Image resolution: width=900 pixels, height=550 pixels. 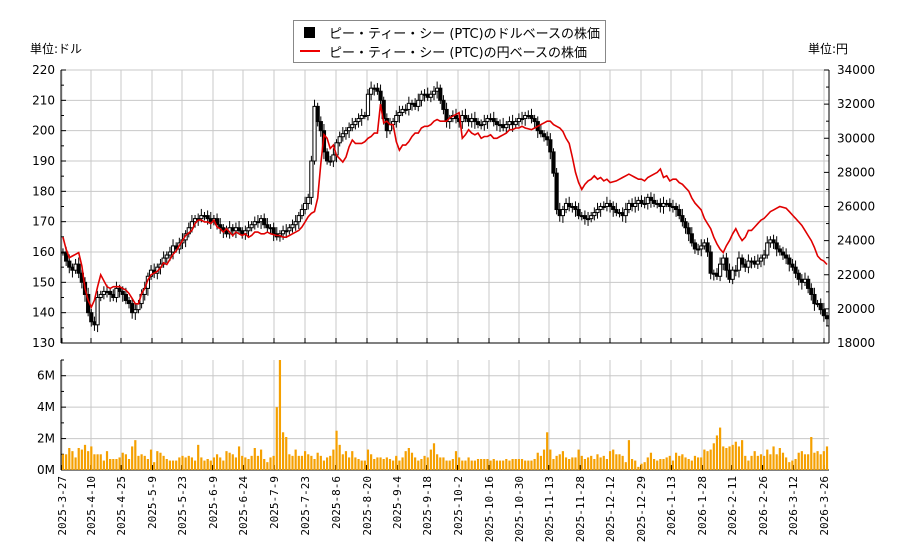 What do you see at coordinates (732, 506) in the screenshot?
I see `svg-text: 2026-2-11` at bounding box center [732, 506].